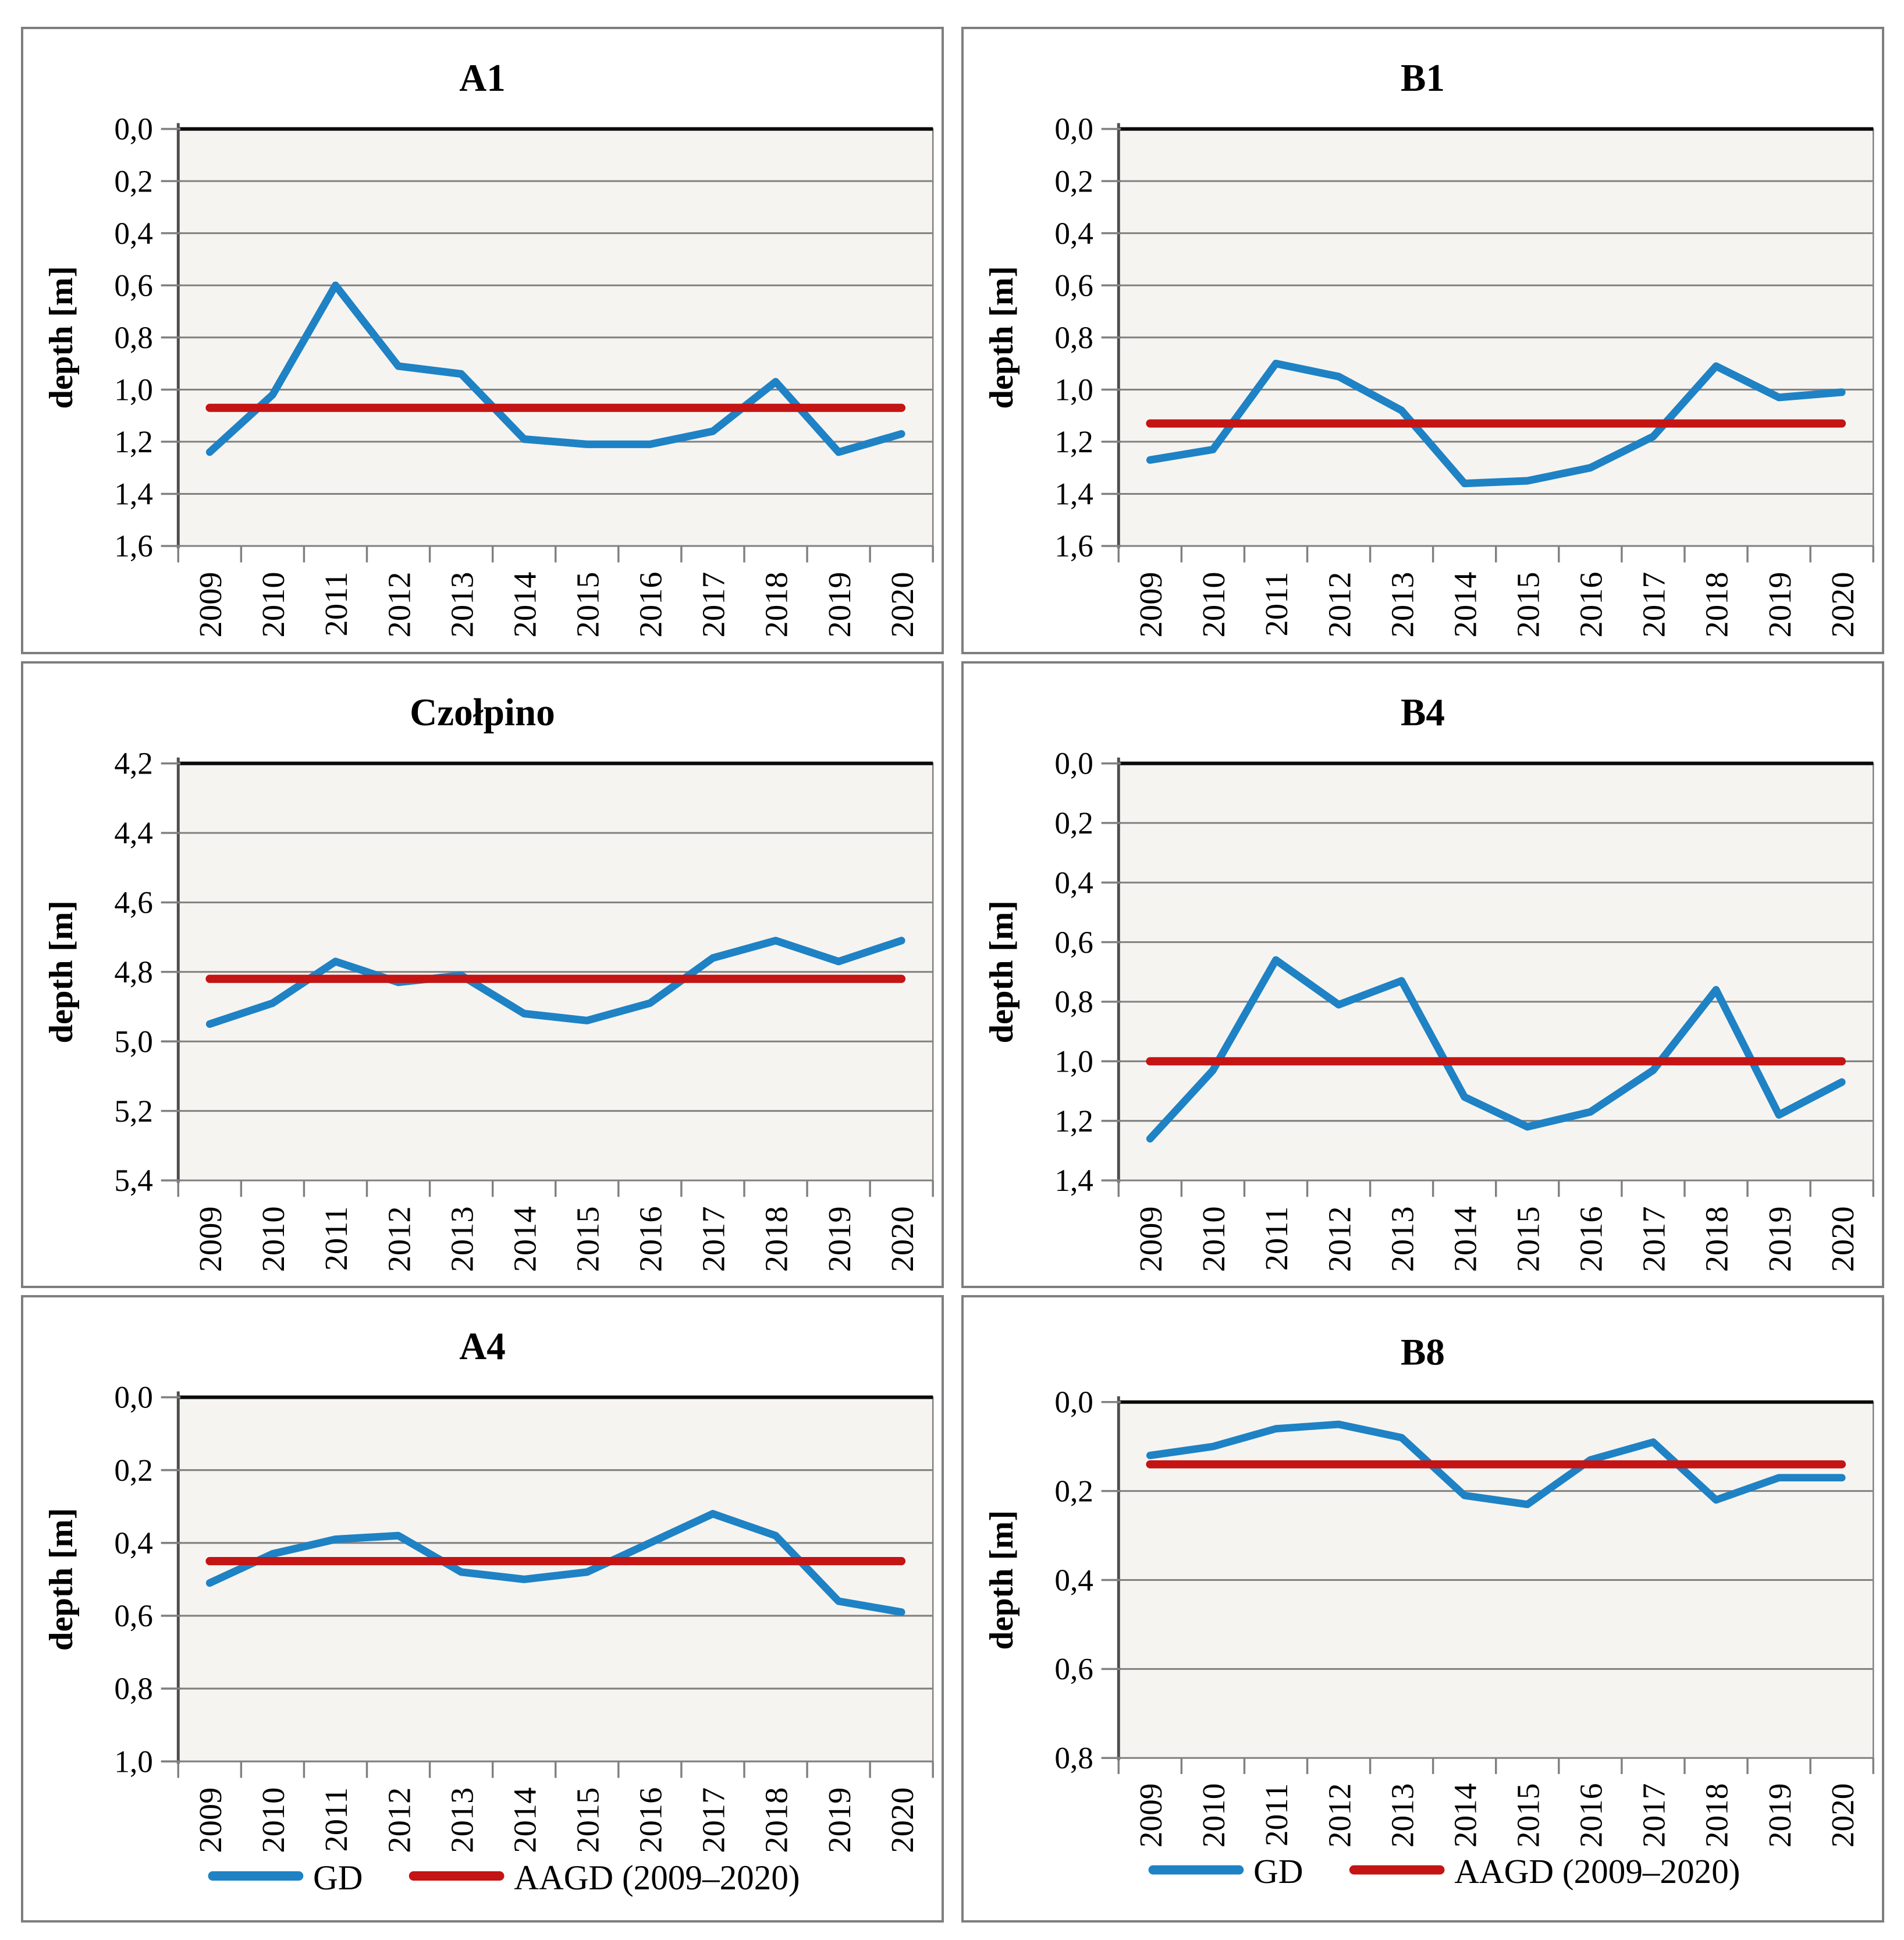  I want to click on y-tick-label: 5,0, so click(133, 1041).